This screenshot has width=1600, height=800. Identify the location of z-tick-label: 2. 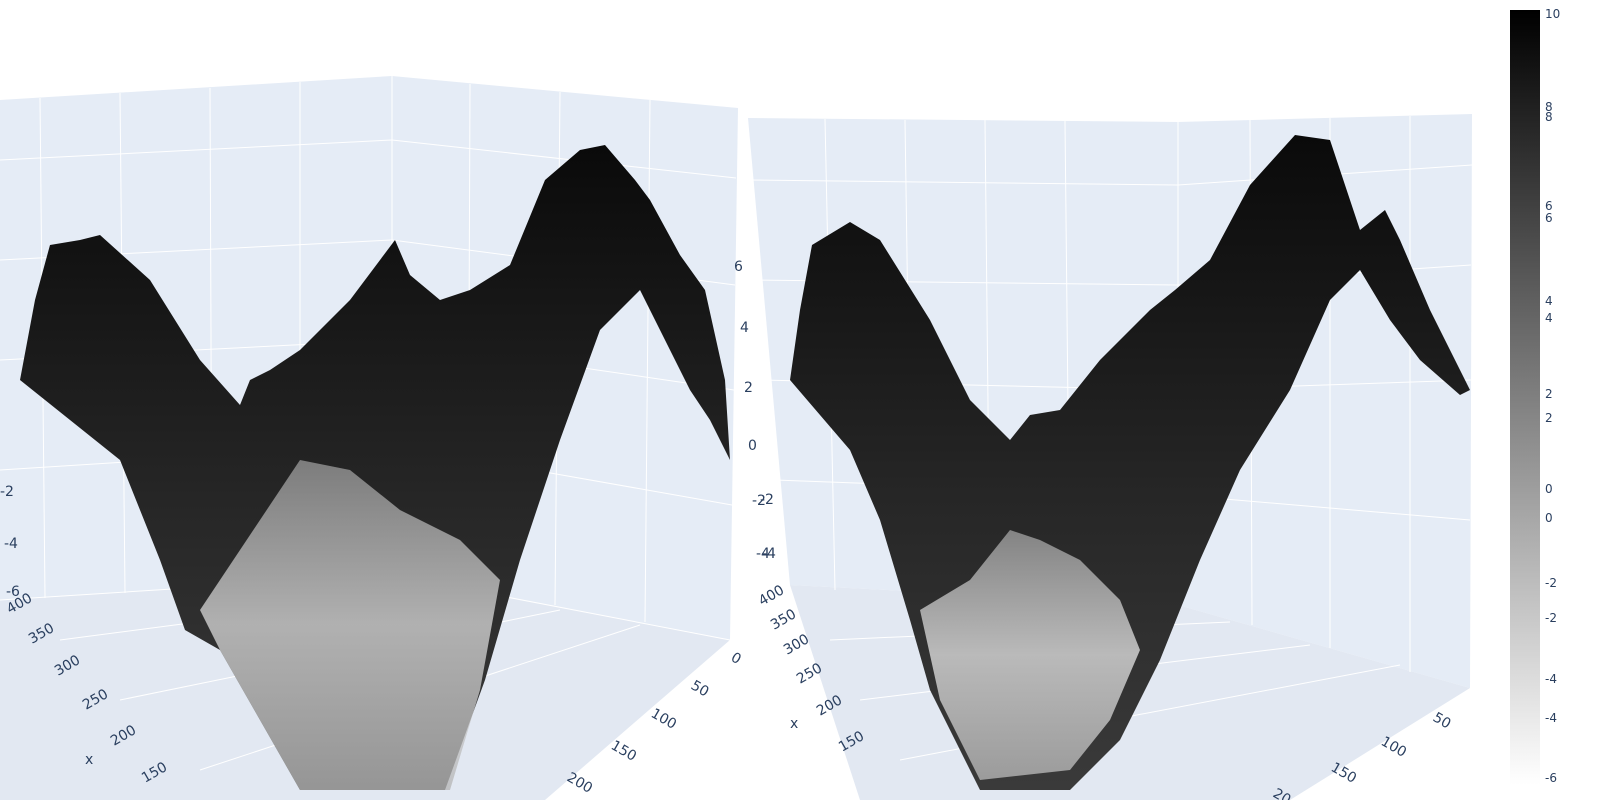
(748, 388).